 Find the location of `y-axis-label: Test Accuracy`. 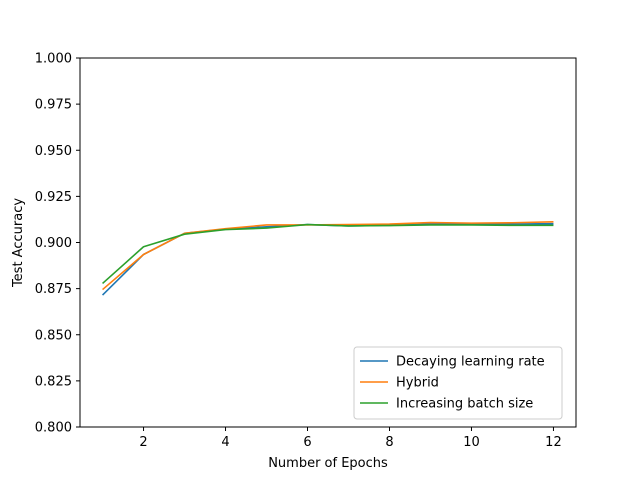

y-axis-label: Test Accuracy is located at coordinates (18, 243).